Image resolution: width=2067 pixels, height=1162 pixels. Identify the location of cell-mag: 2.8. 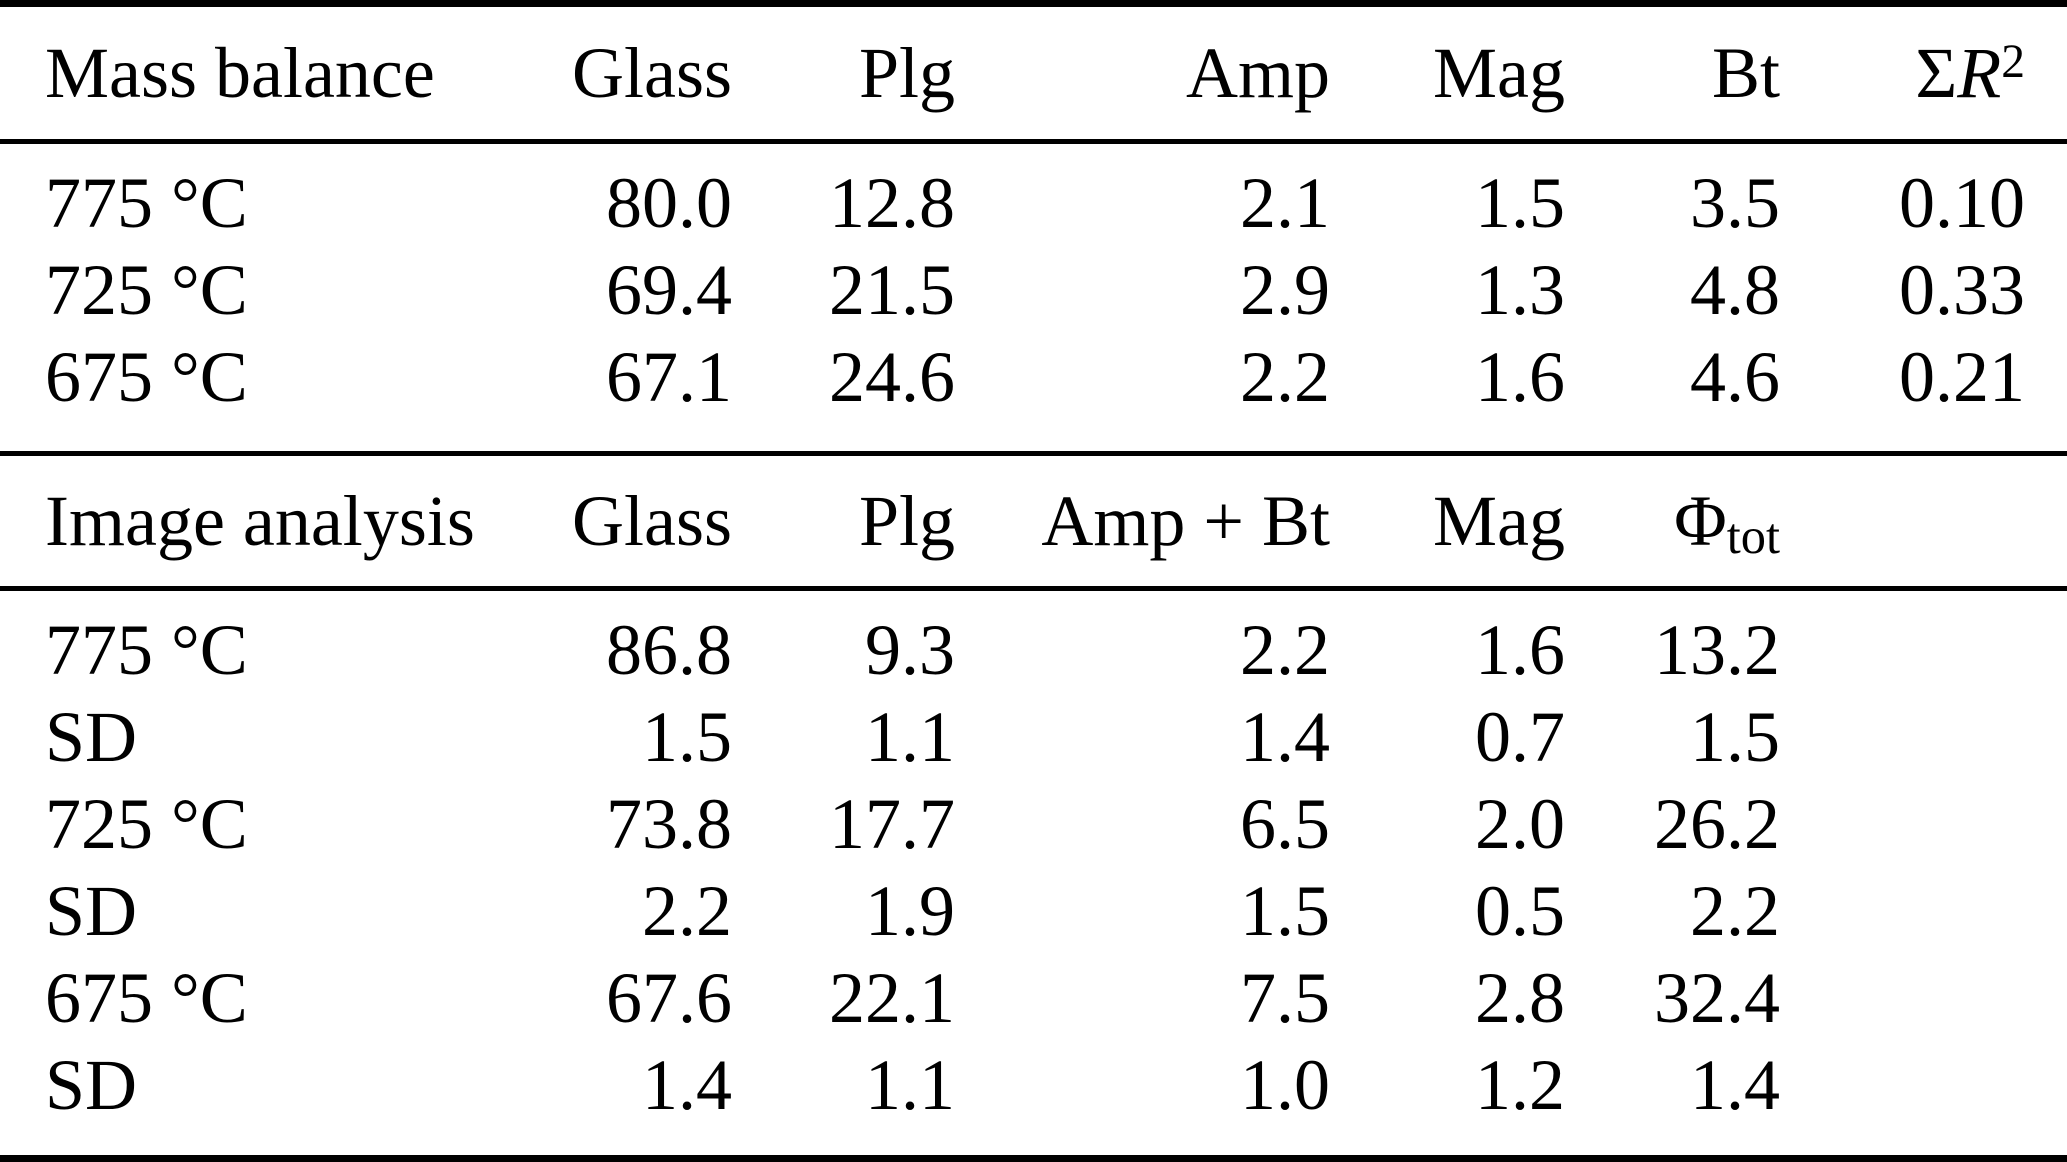
(1520, 997).